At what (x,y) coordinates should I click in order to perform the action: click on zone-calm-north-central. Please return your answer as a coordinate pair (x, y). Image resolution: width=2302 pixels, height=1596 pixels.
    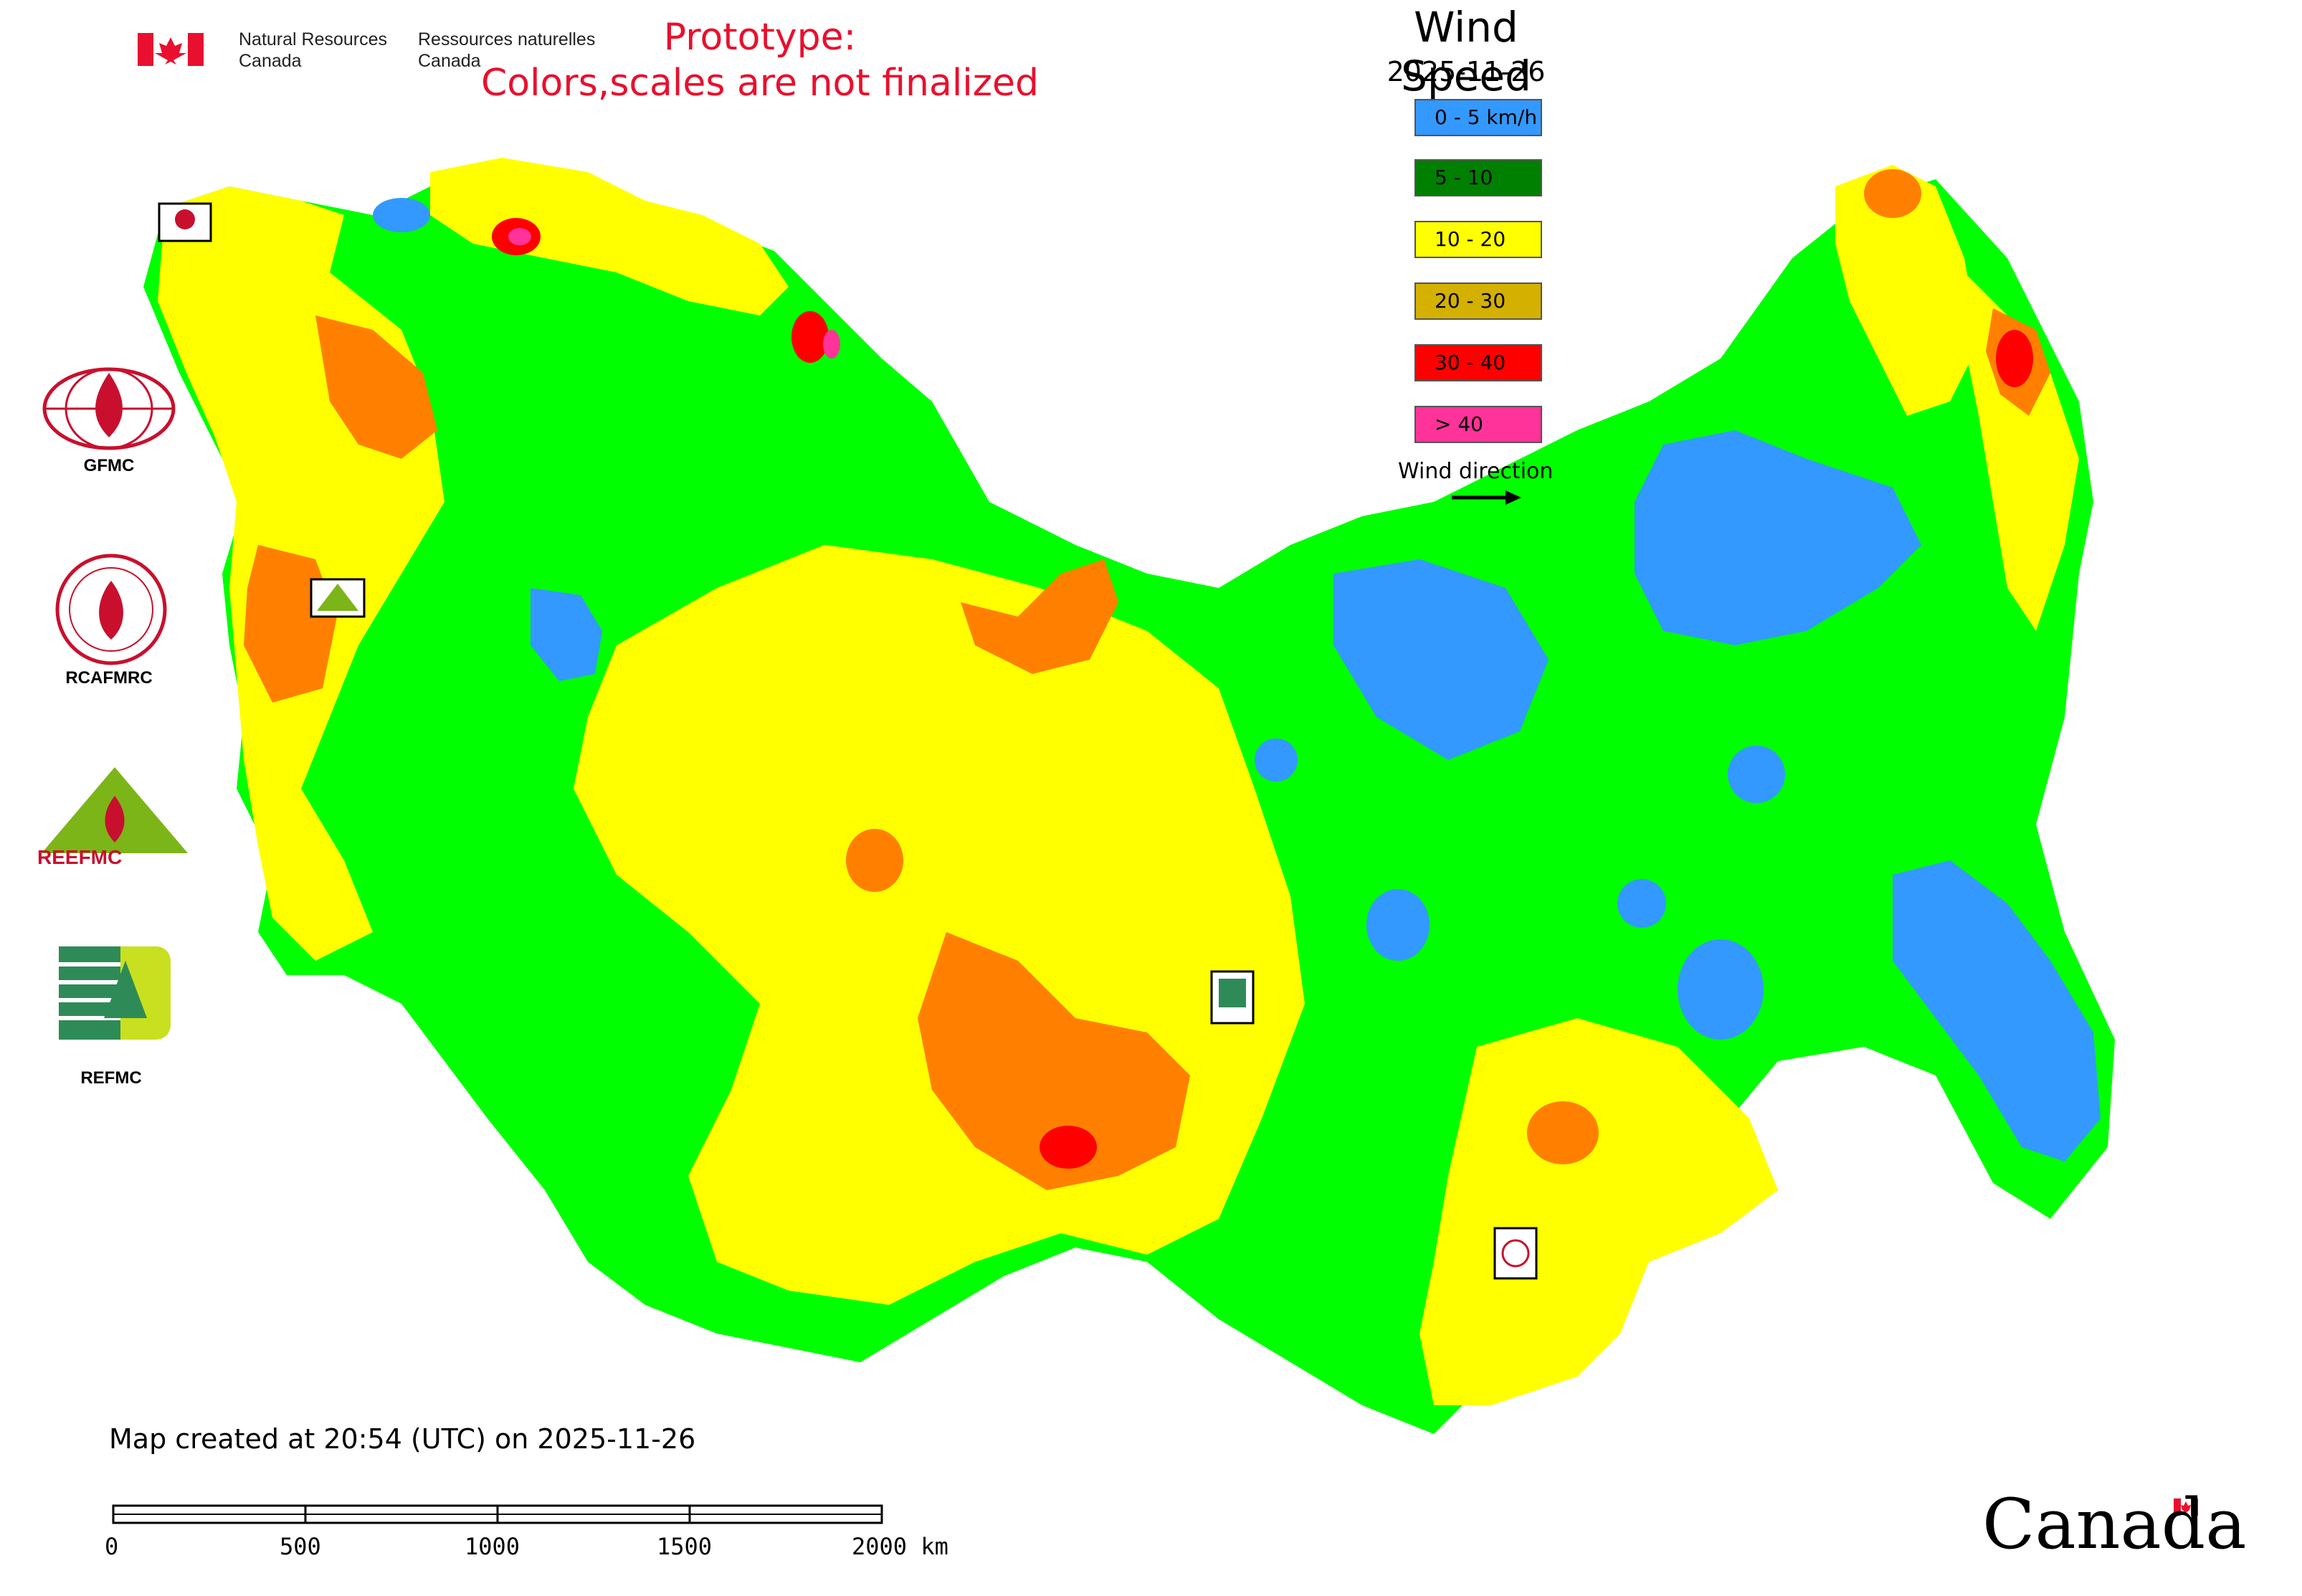
    Looking at the image, I should click on (1441, 659).